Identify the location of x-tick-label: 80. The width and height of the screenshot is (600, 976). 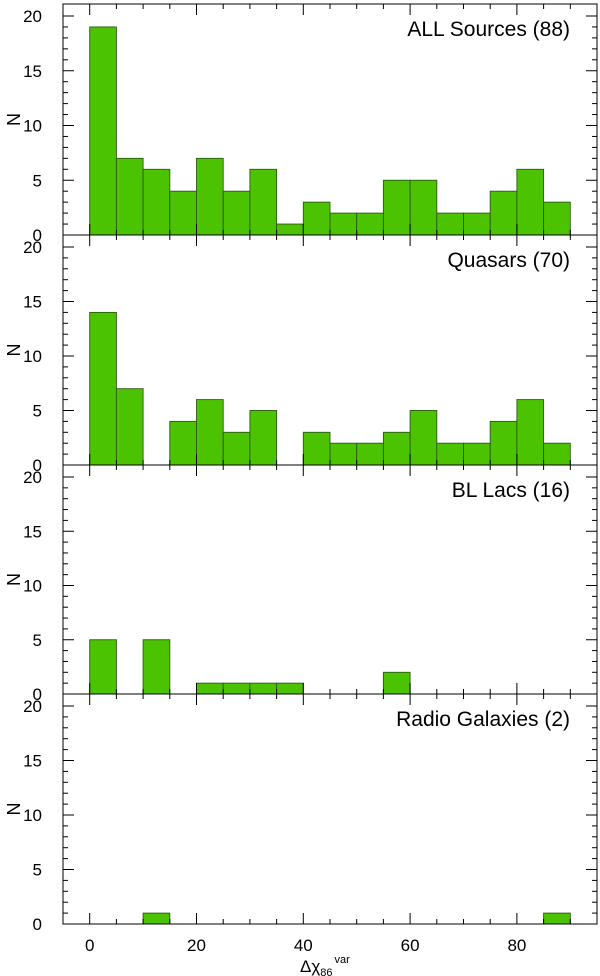
(516, 945).